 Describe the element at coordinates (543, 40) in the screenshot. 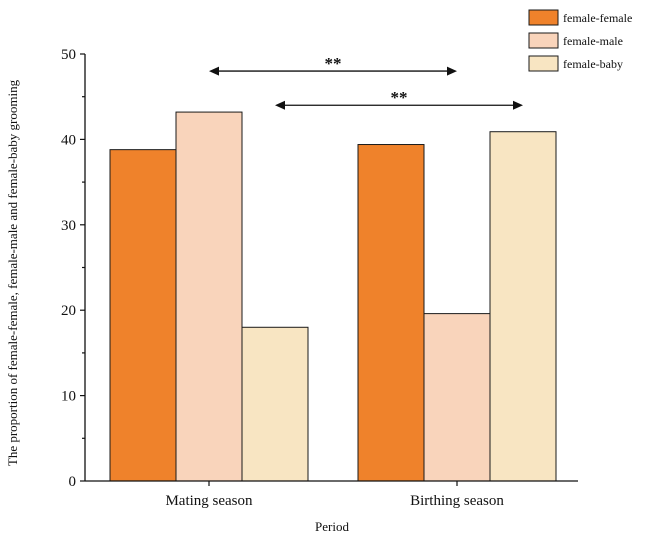

I see `legend-swatch-female-male` at that location.